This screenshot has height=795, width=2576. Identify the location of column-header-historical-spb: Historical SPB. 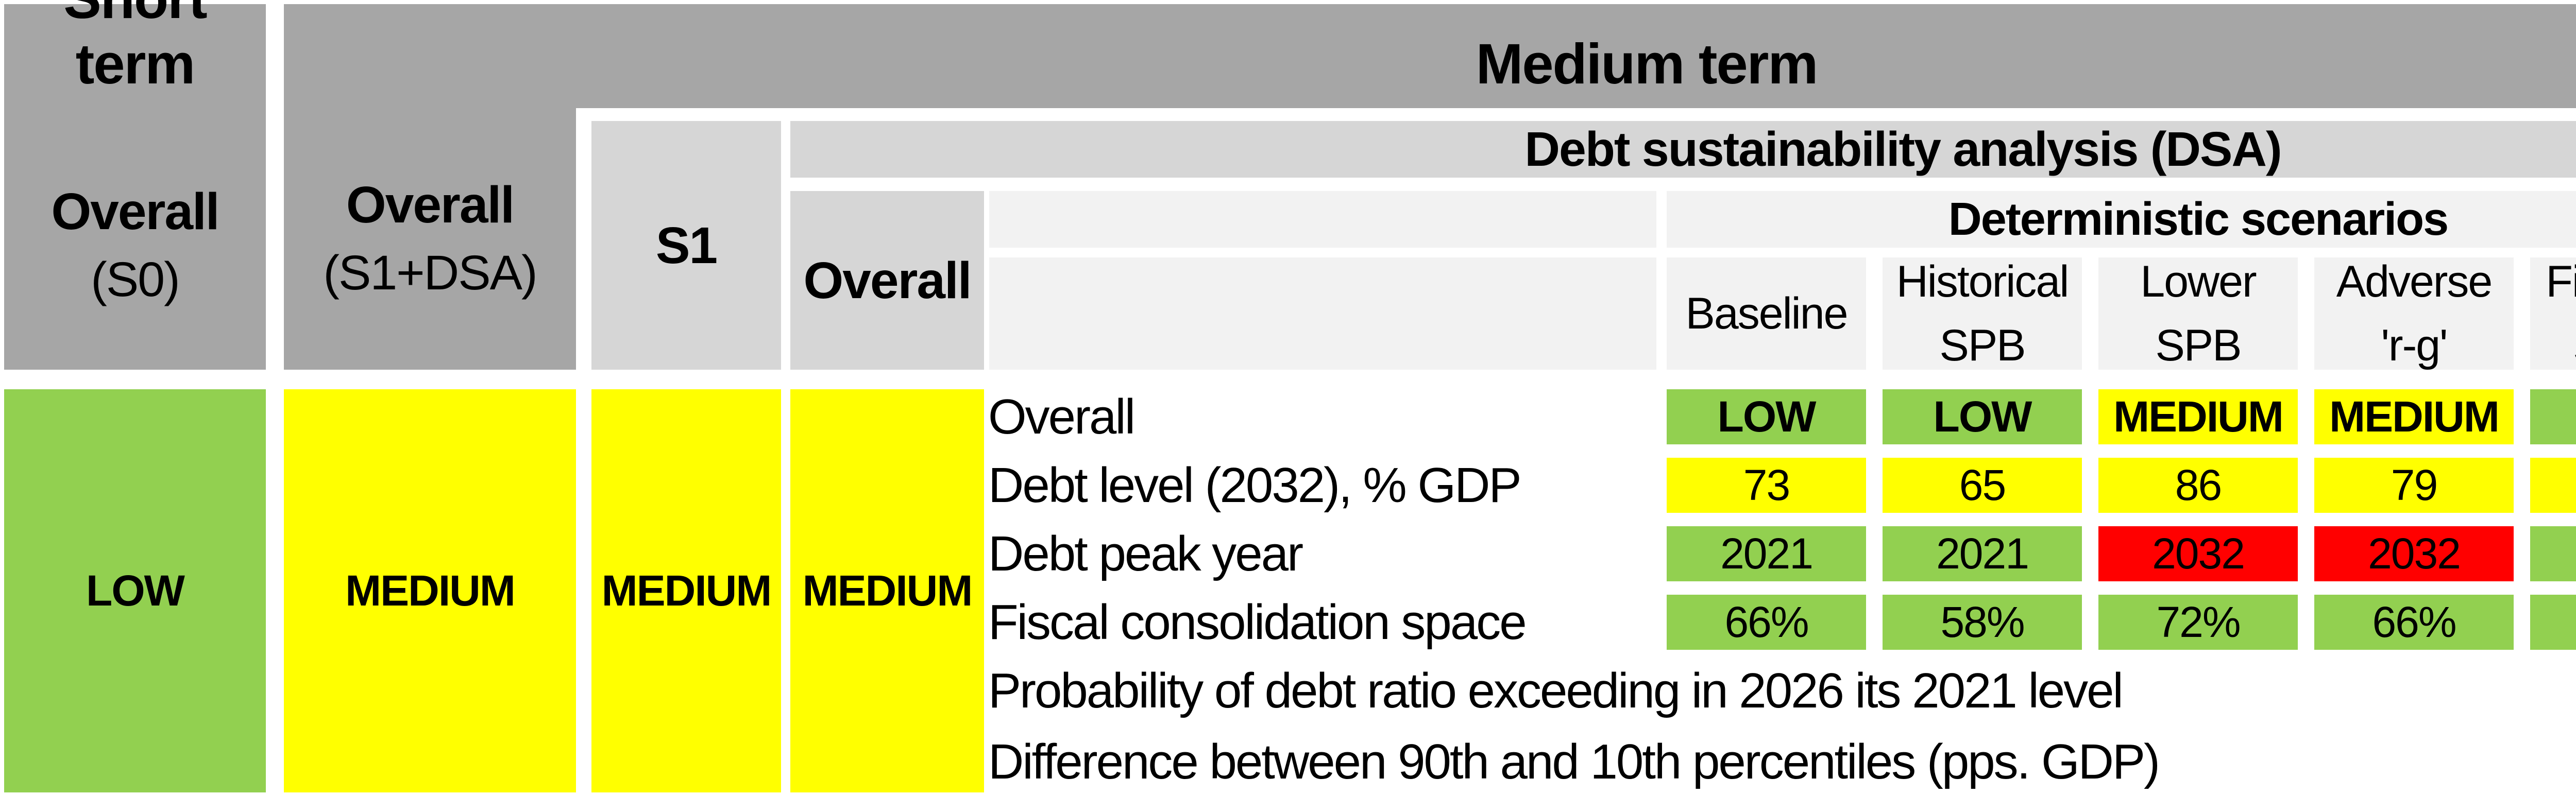
(1982, 314).